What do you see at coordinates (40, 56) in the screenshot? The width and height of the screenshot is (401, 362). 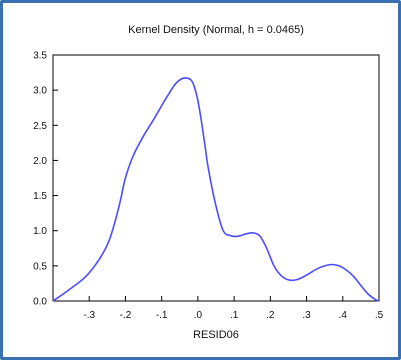 I see `y-tick-label: 3.5` at bounding box center [40, 56].